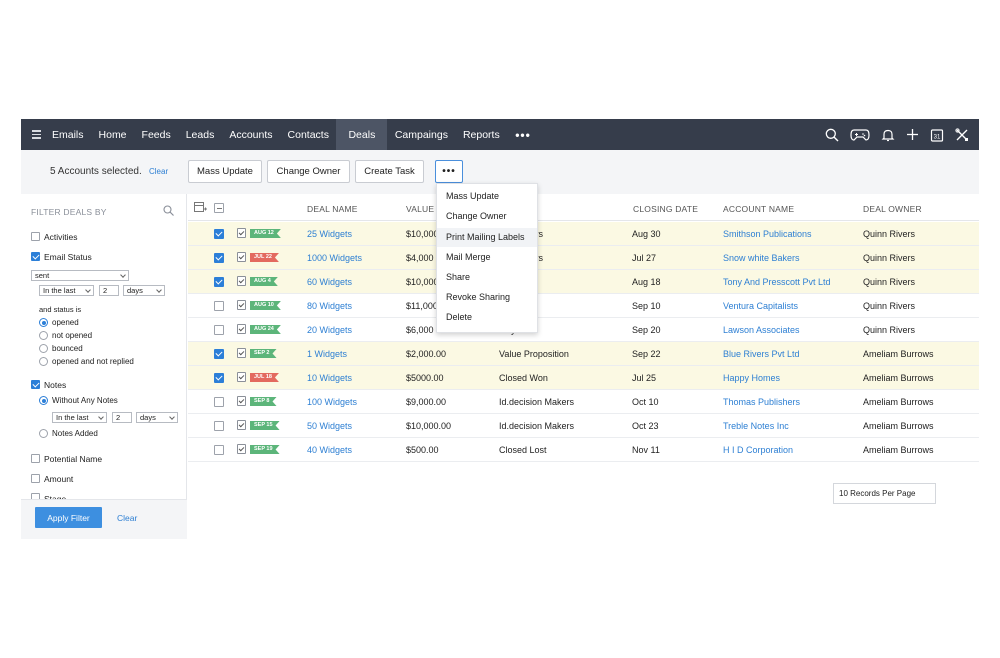  I want to click on account-name-link: Tony And Presscott Pvt Ltd, so click(777, 282).